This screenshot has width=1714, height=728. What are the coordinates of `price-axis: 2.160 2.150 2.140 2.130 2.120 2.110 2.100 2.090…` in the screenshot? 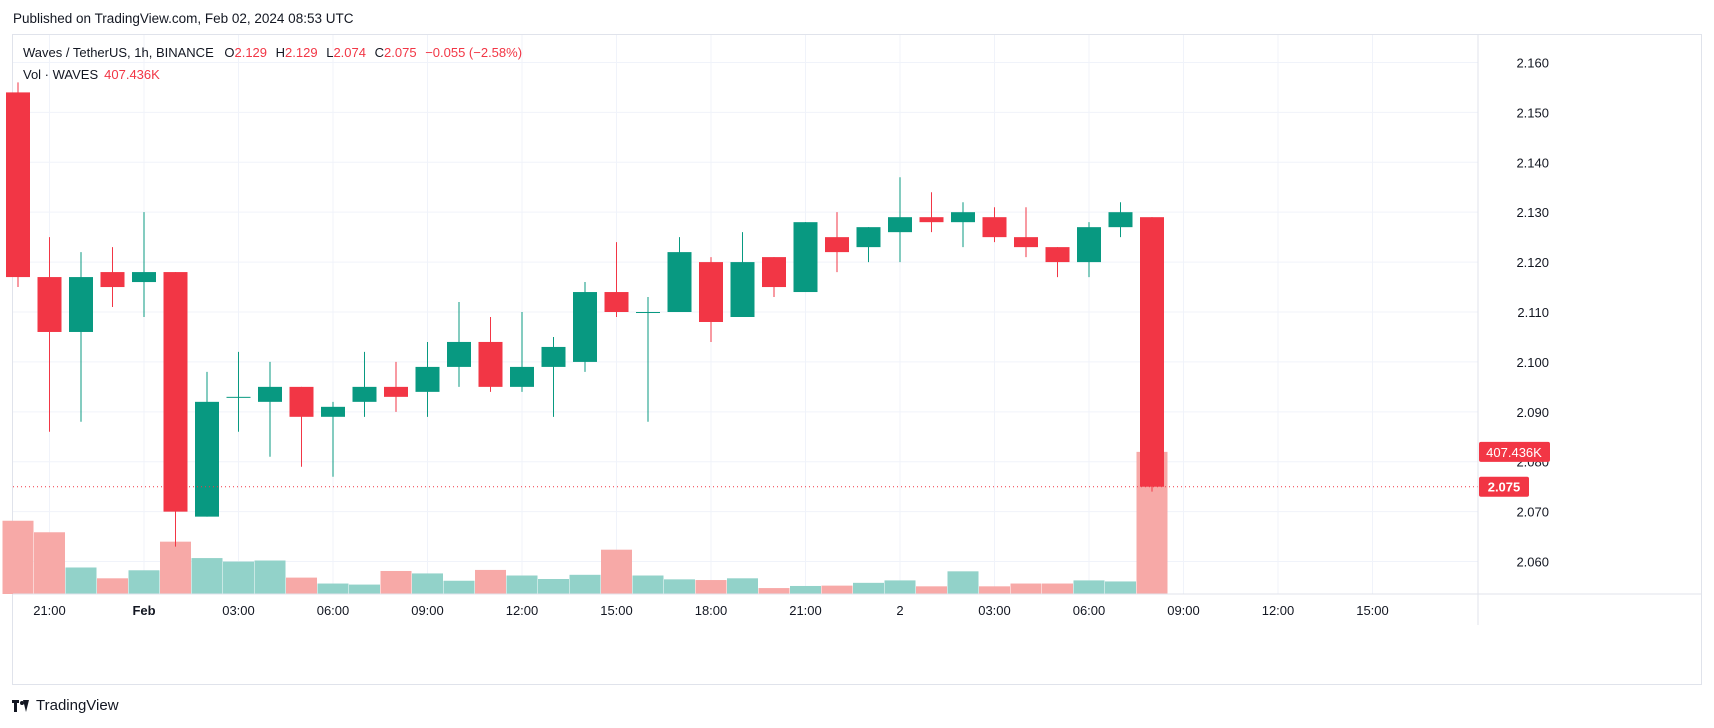 It's located at (1513, 330).